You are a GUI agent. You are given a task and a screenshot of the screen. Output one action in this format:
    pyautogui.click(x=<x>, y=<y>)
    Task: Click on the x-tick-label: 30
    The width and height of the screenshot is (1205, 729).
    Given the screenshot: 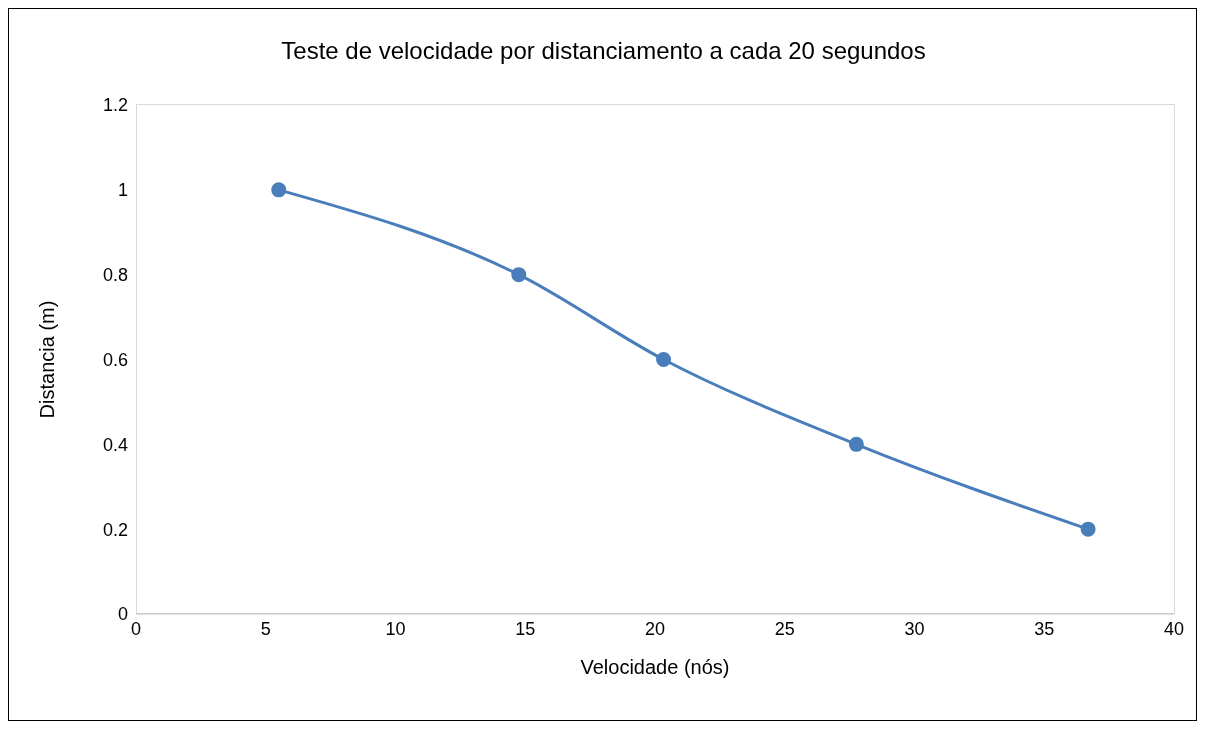 What is the action you would take?
    pyautogui.click(x=914, y=628)
    